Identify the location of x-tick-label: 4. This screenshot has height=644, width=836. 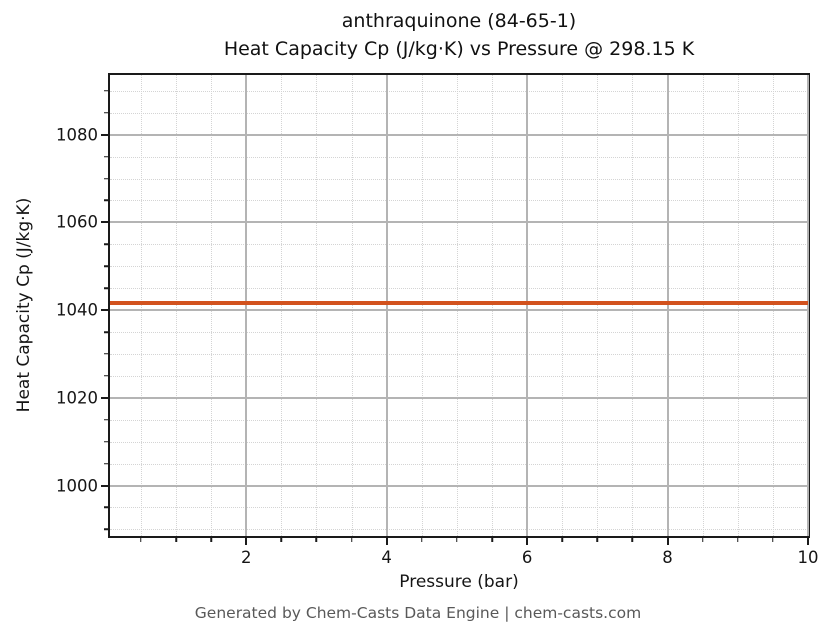
(386, 557).